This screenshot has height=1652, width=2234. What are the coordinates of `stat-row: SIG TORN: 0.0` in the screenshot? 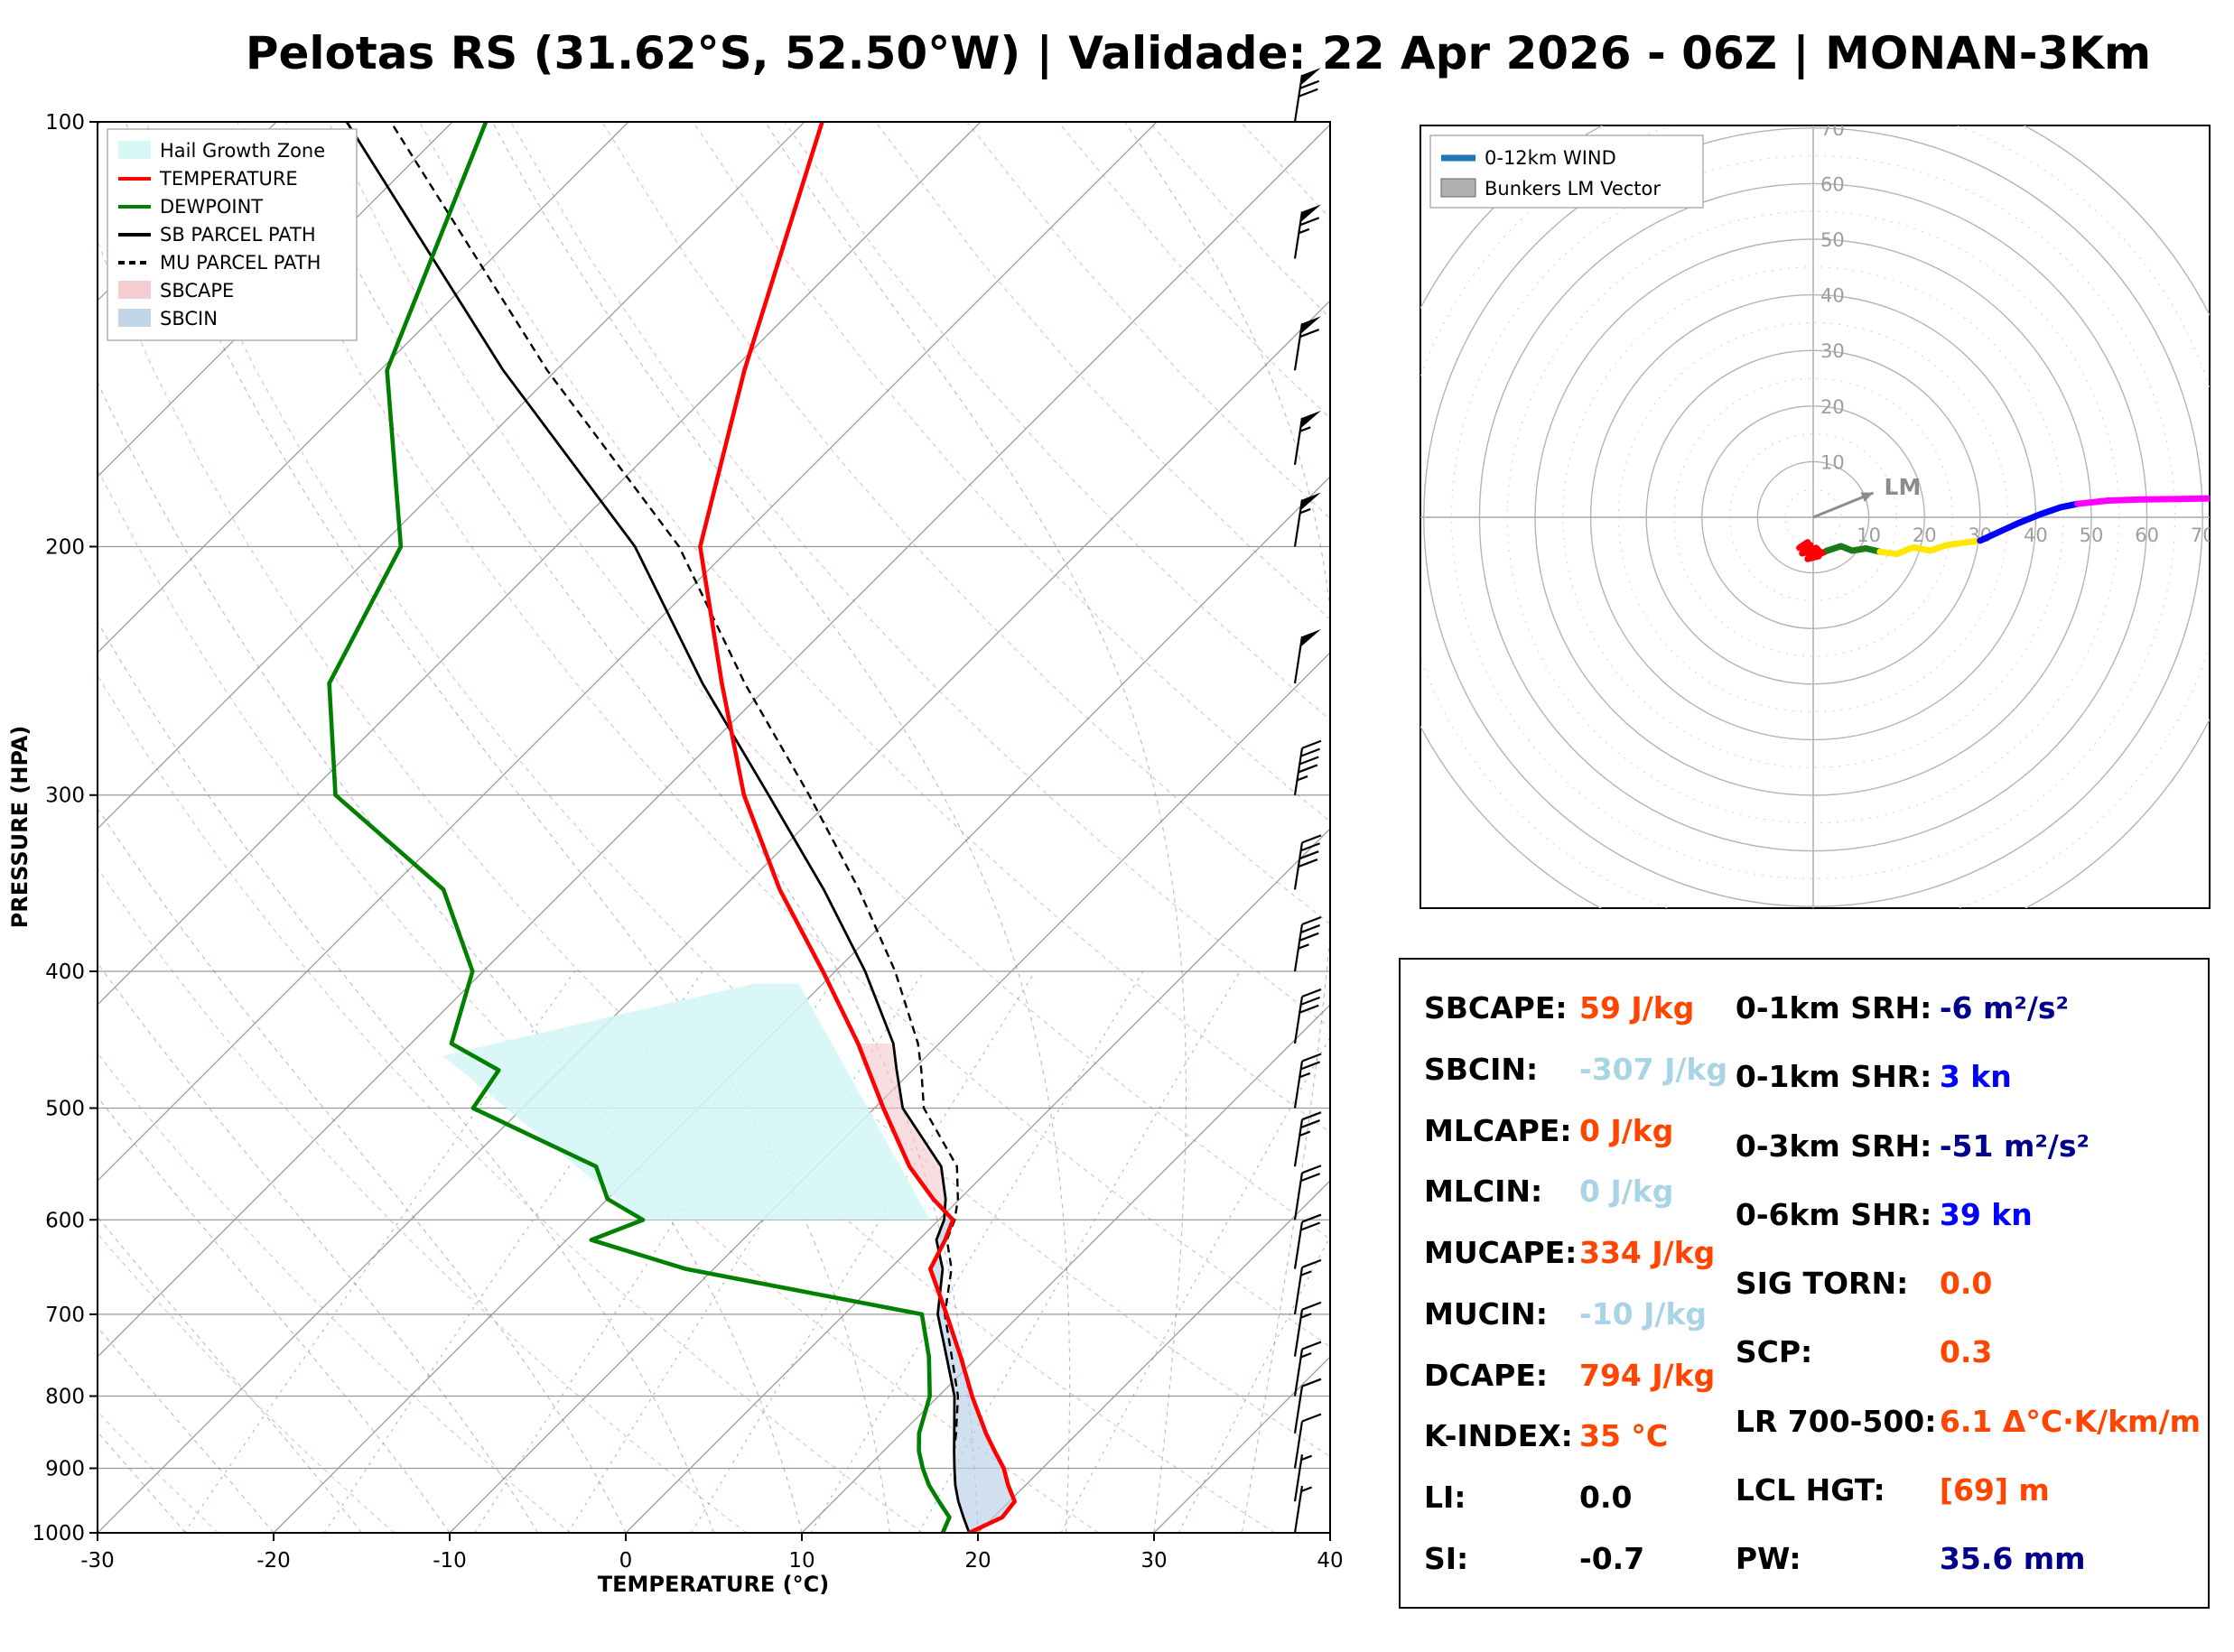 It's located at (1969, 1283).